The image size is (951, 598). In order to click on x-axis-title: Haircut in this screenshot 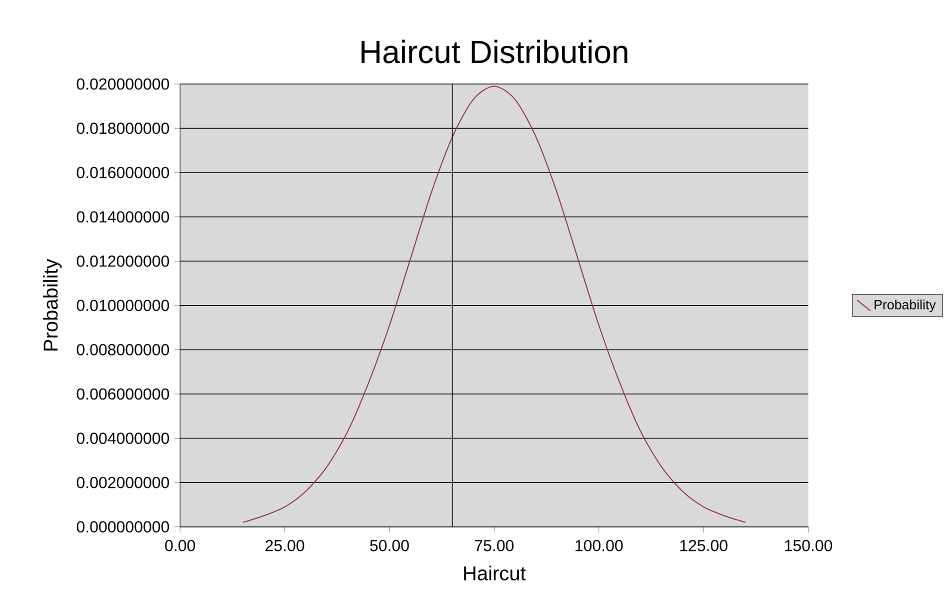, I will do `click(495, 573)`.